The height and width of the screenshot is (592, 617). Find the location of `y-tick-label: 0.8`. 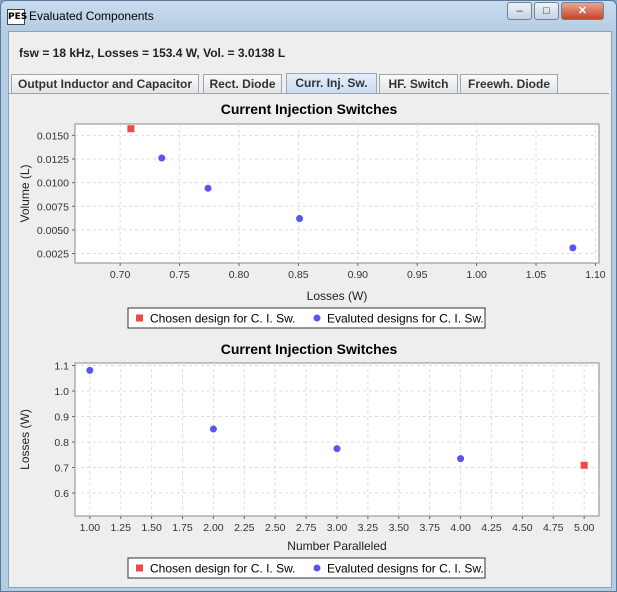

y-tick-label: 0.8 is located at coordinates (61, 443).